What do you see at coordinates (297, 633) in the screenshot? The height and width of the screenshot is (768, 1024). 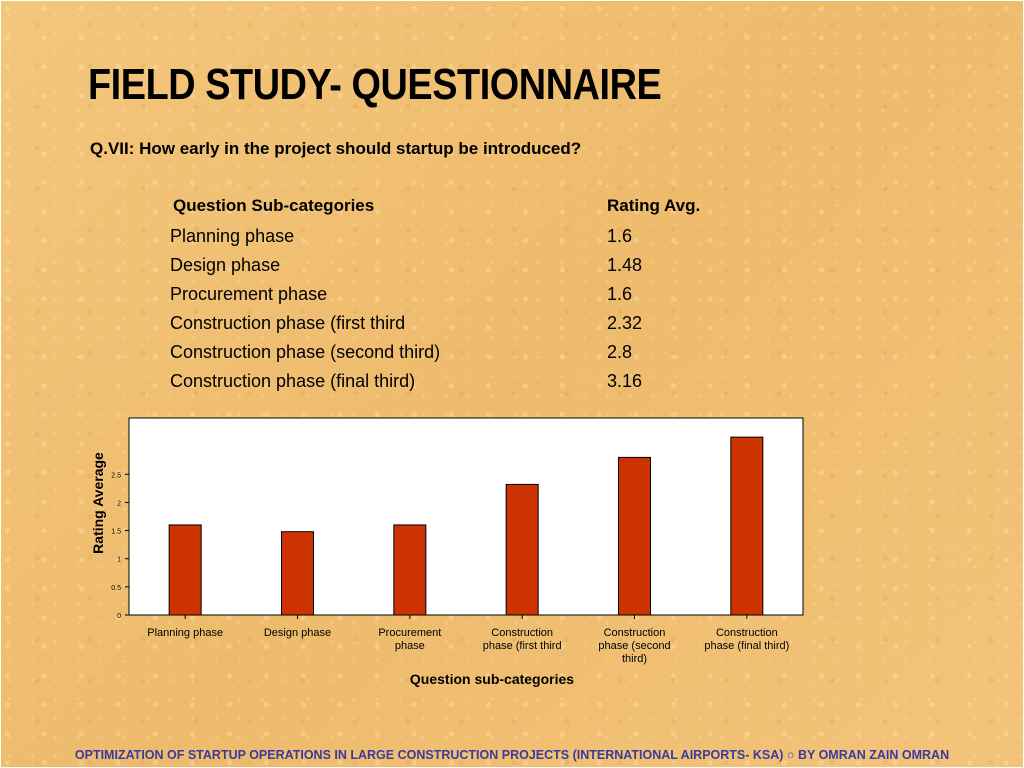 I see `x-tick-label: Design phase` at bounding box center [297, 633].